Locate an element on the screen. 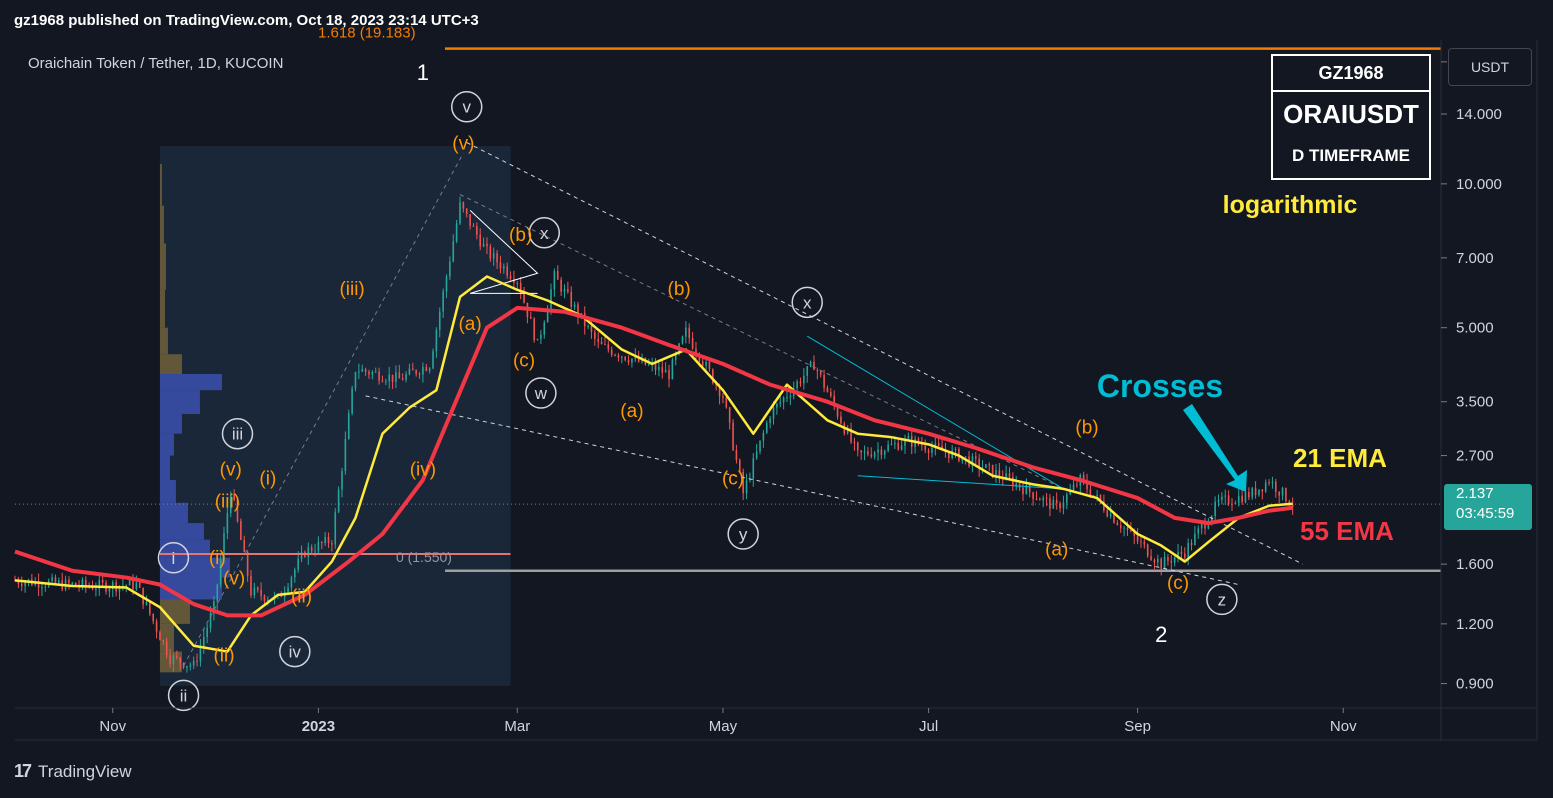 This screenshot has height=798, width=1553. currency-button: USDT is located at coordinates (1490, 67).